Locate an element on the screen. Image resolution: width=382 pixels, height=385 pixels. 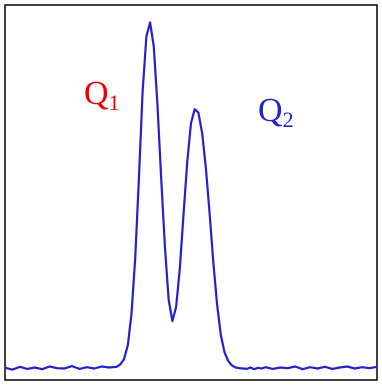
peak-label-q1: Q1 is located at coordinates (102, 95).